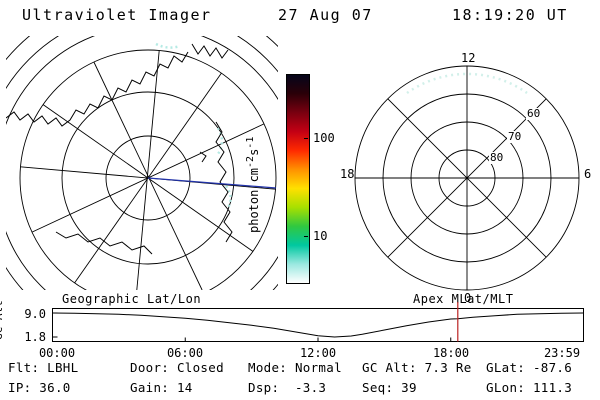 The image size is (600, 400). Describe the element at coordinates (35, 314) in the screenshot. I see `gc-alt-tick-upper: 9.0` at that location.